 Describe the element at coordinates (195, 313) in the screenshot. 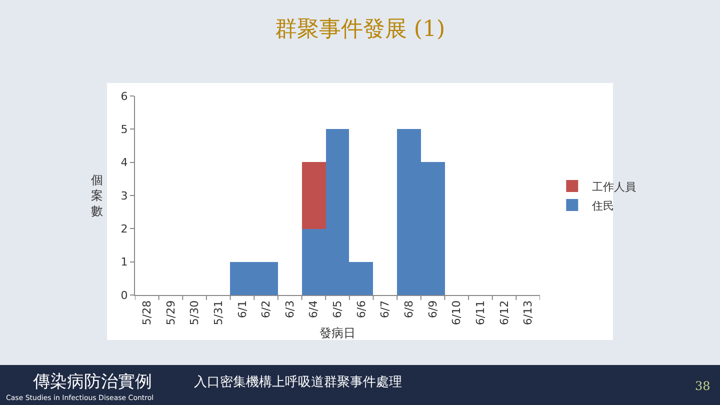

I see `x-tick-label: 5/30` at that location.